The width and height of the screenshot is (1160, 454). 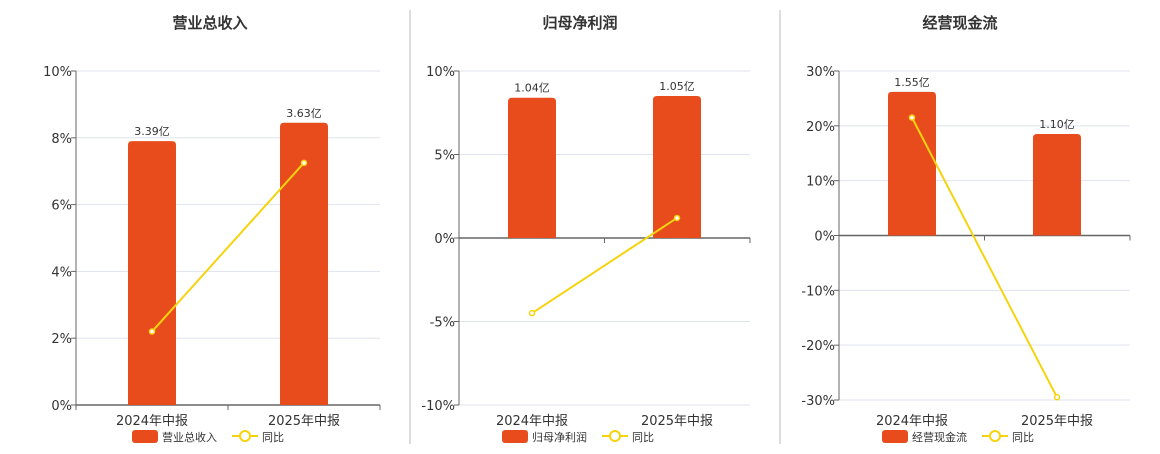 I want to click on legend-bar-label: 营业总收入, so click(x=189, y=437).